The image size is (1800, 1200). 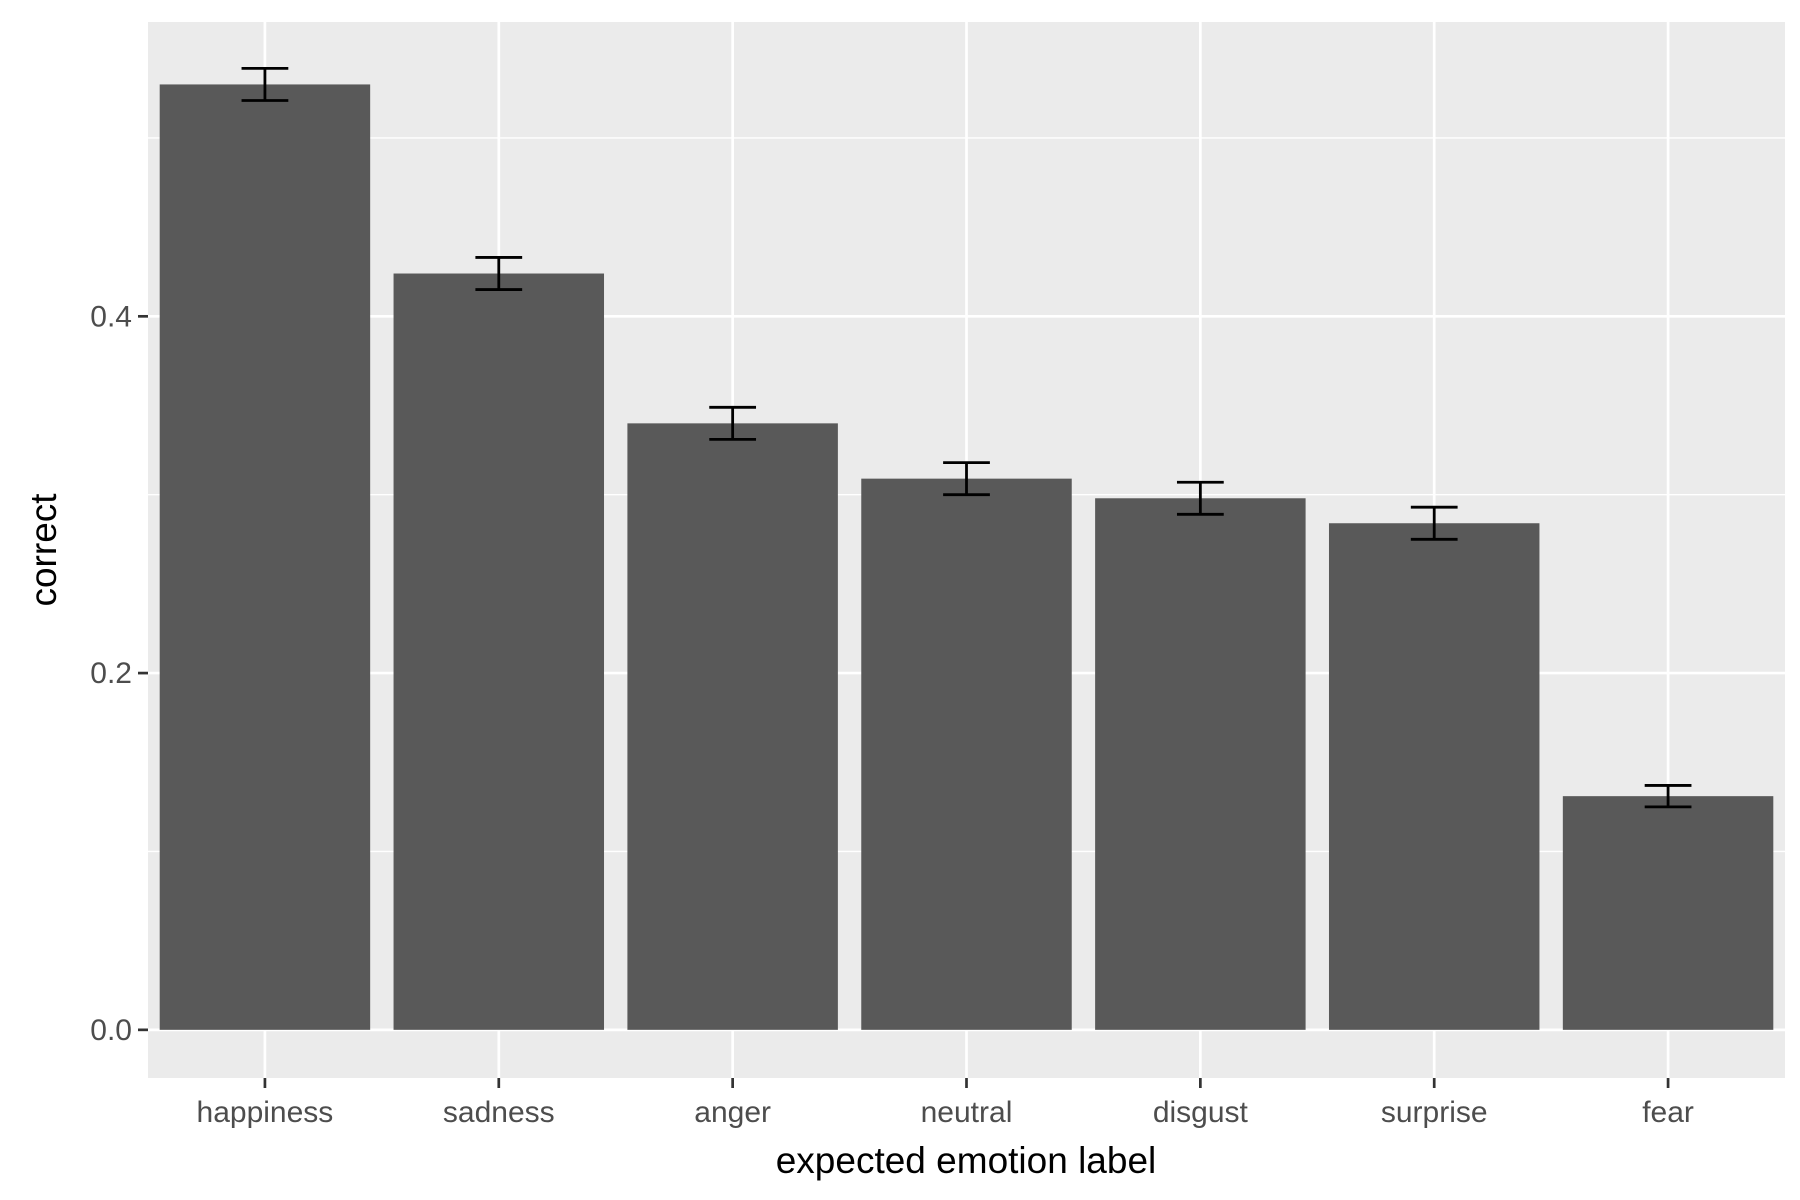 I want to click on x-tick-label: surprise, so click(x=1434, y=1112).